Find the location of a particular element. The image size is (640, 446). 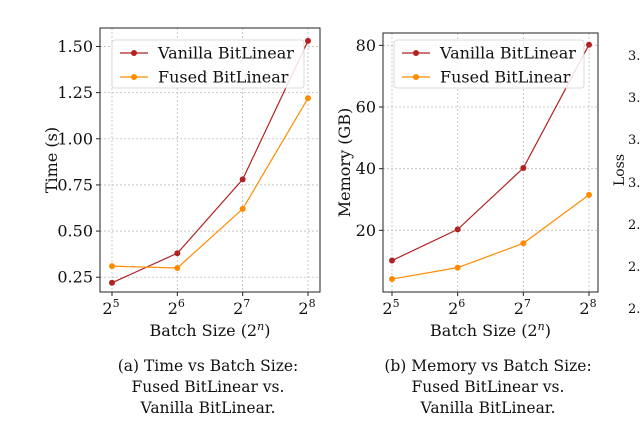

y-tick-label: 40 is located at coordinates (366, 168).